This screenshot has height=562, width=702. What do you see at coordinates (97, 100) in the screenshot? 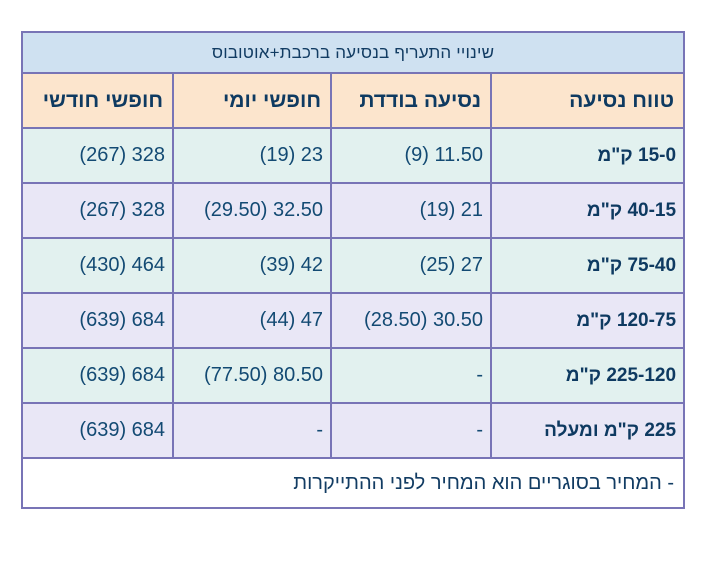
I see `column-header-monthly-pass: חופשי חודשי` at bounding box center [97, 100].